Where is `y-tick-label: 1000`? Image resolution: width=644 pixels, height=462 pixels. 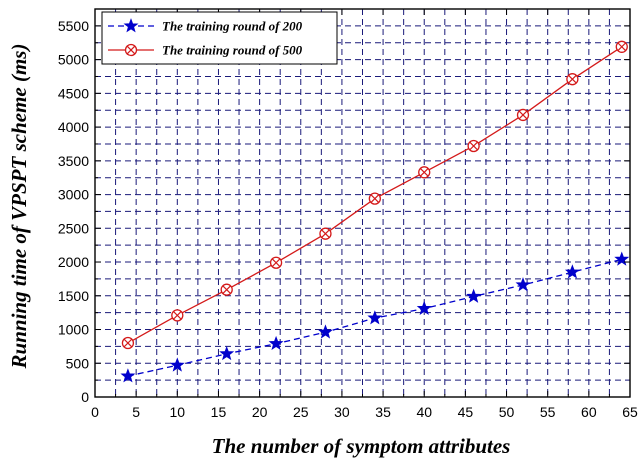 y-tick-label: 1000 is located at coordinates (73, 330).